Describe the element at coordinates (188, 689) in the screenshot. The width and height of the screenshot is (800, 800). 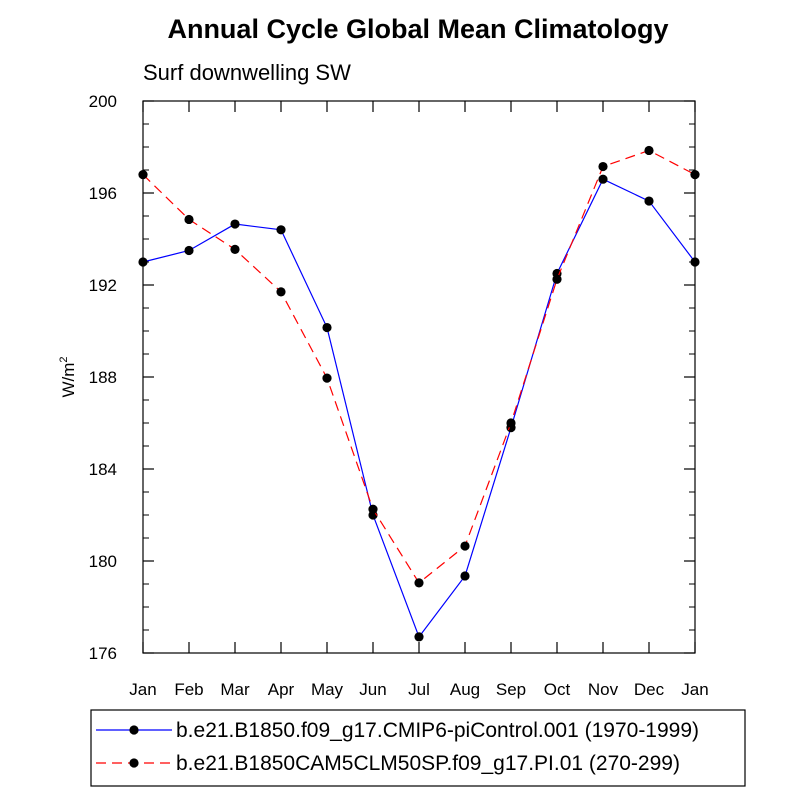
I see `x-tick-label: Feb` at that location.